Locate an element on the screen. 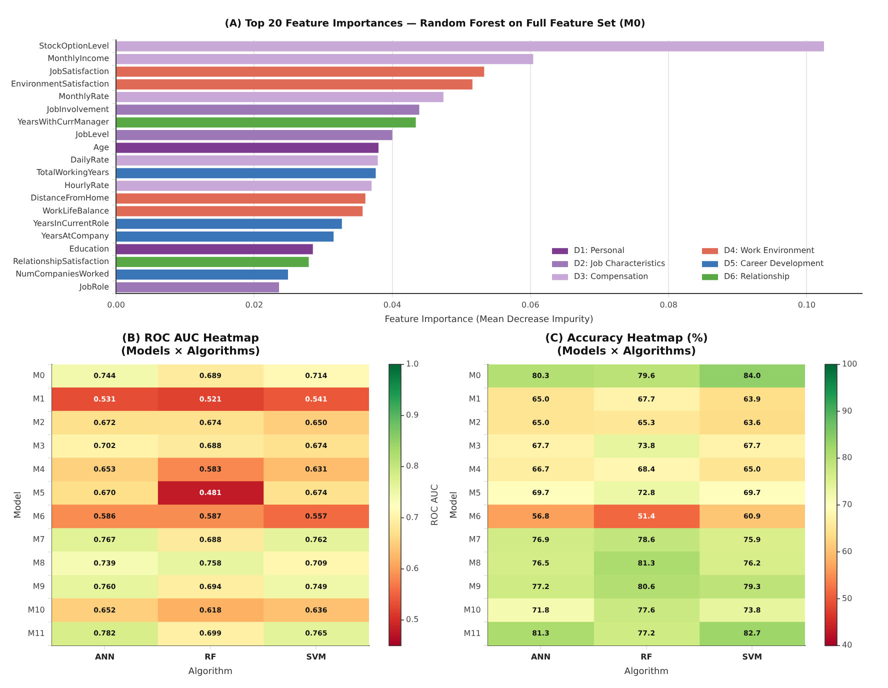  legend-label: D5: Career Development is located at coordinates (774, 263).